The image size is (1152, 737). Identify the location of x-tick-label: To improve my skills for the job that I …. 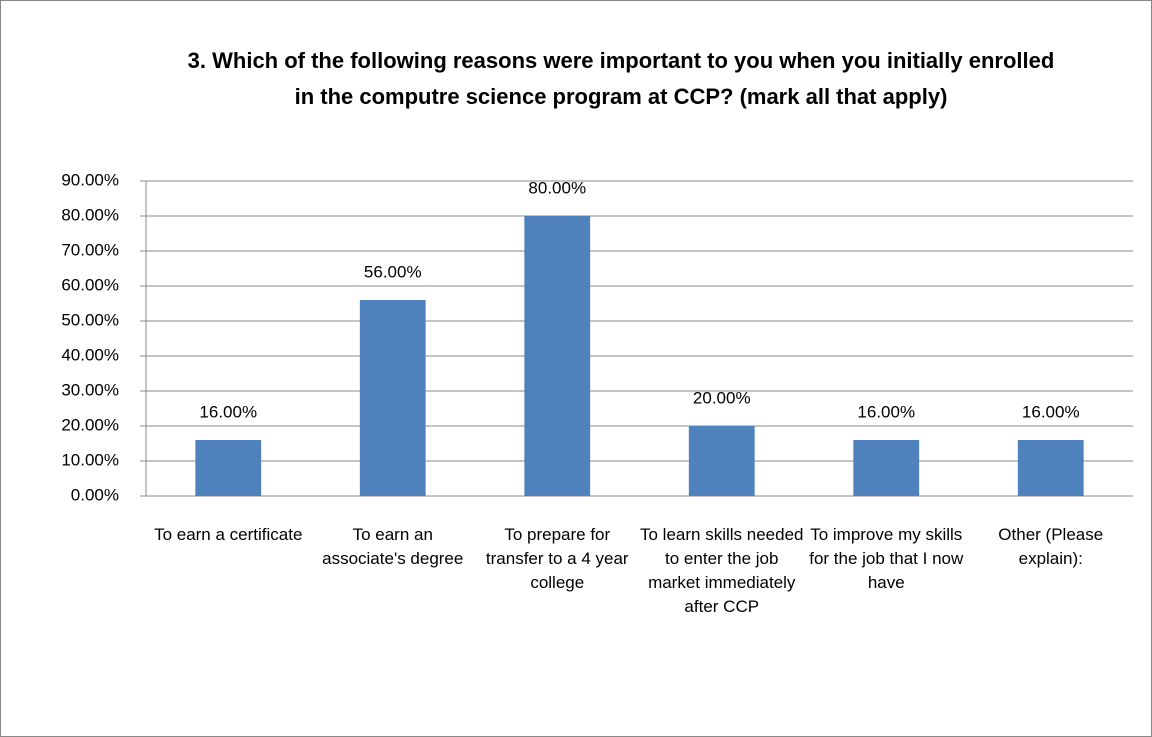
(886, 558).